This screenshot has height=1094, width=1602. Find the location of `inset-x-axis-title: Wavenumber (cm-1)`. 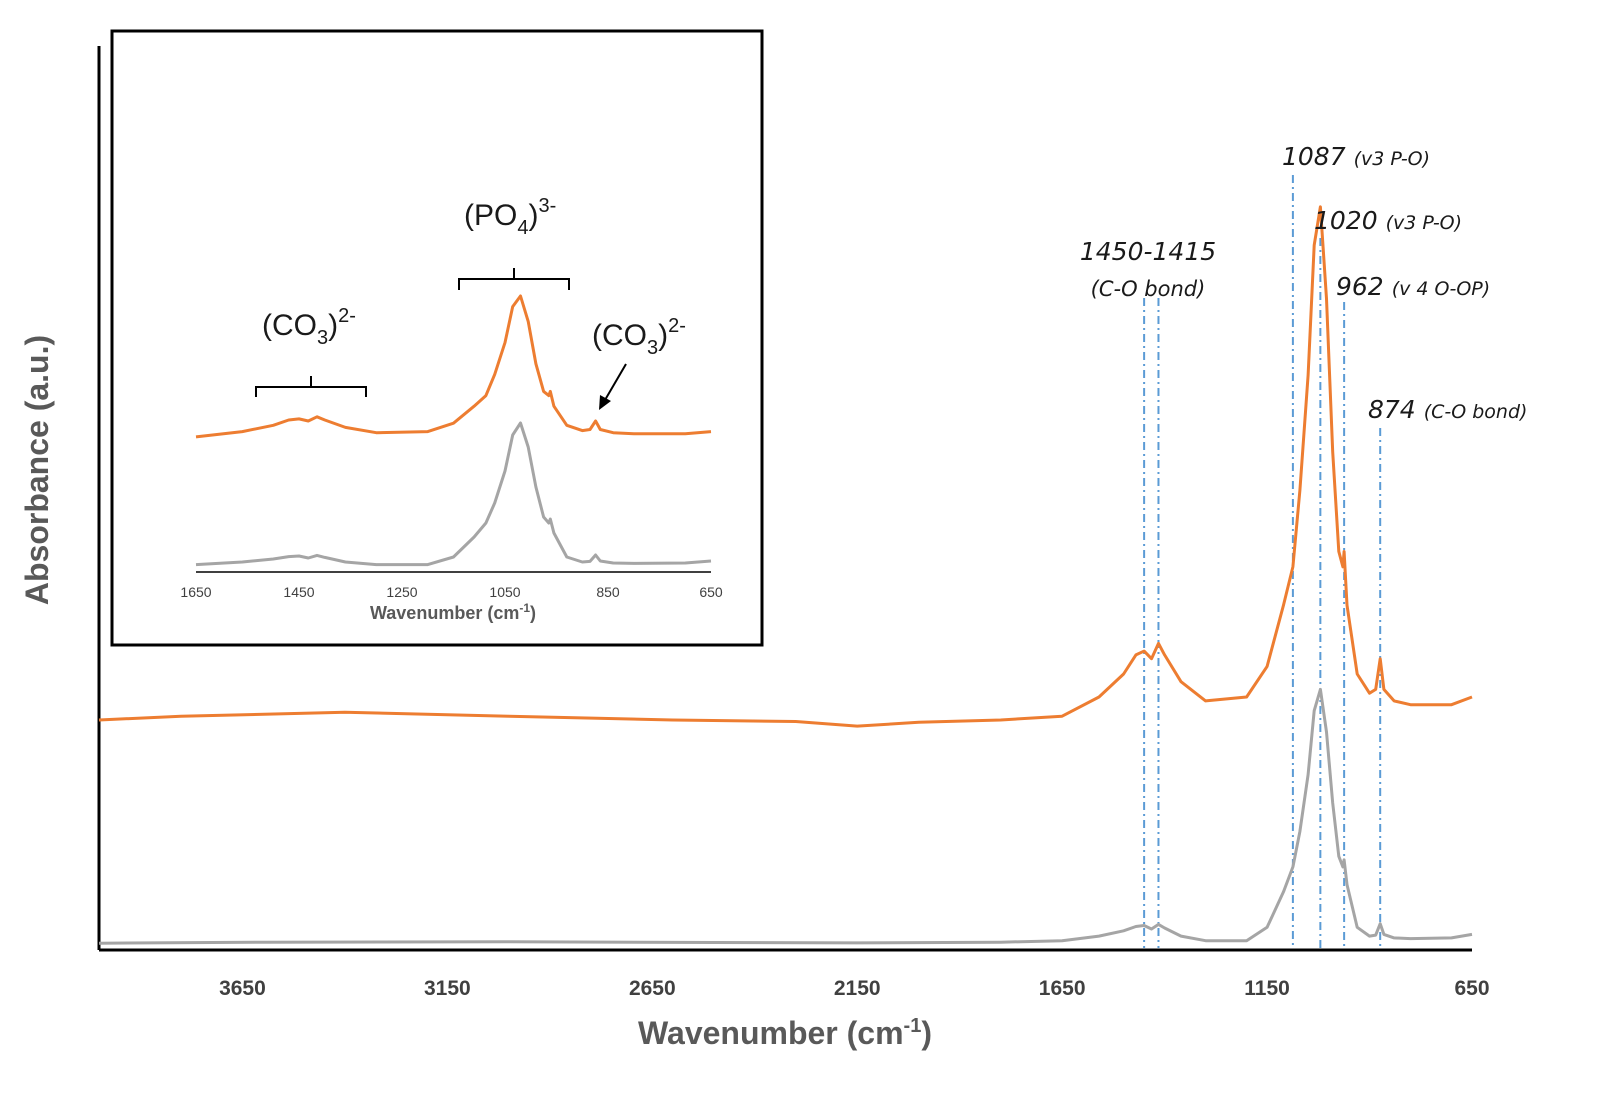

inset-x-axis-title: Wavenumber (cm-1) is located at coordinates (453, 612).